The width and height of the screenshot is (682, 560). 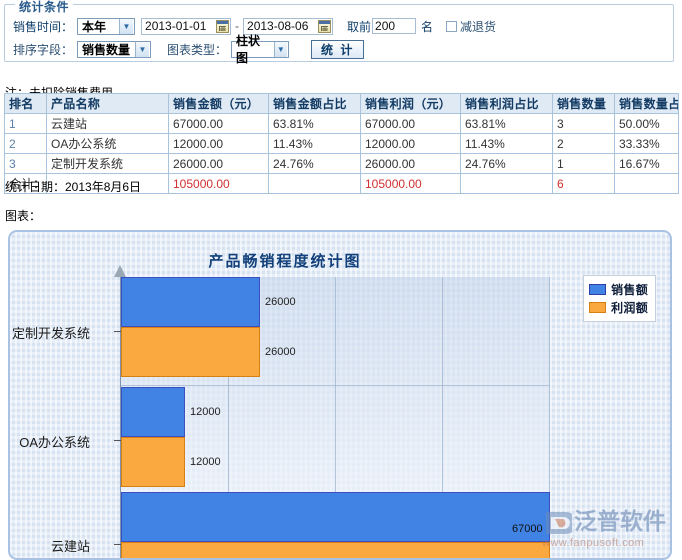 What do you see at coordinates (43, 49) in the screenshot?
I see `sort-field-label: 排序字段：` at bounding box center [43, 49].